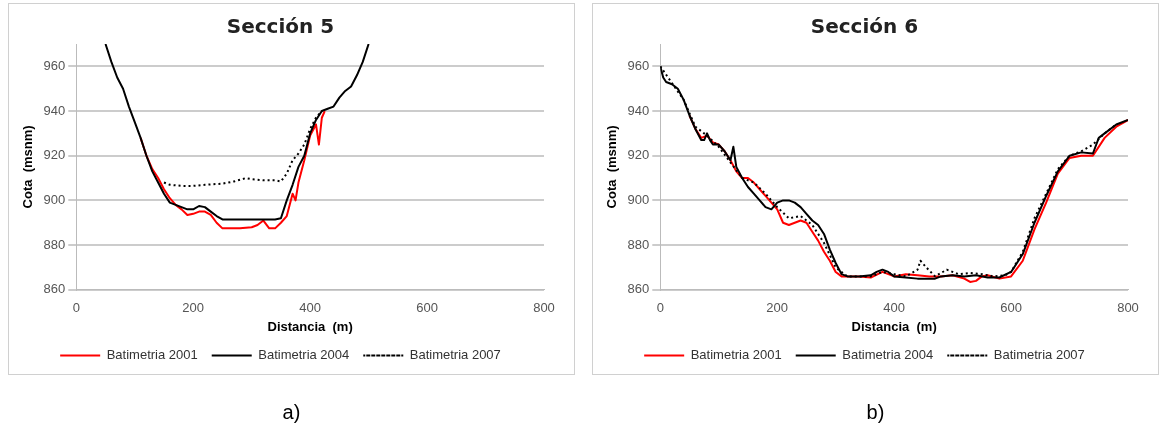 This screenshot has width=1176, height=439. What do you see at coordinates (280, 26) in the screenshot?
I see `chart-title: Sección 5` at bounding box center [280, 26].